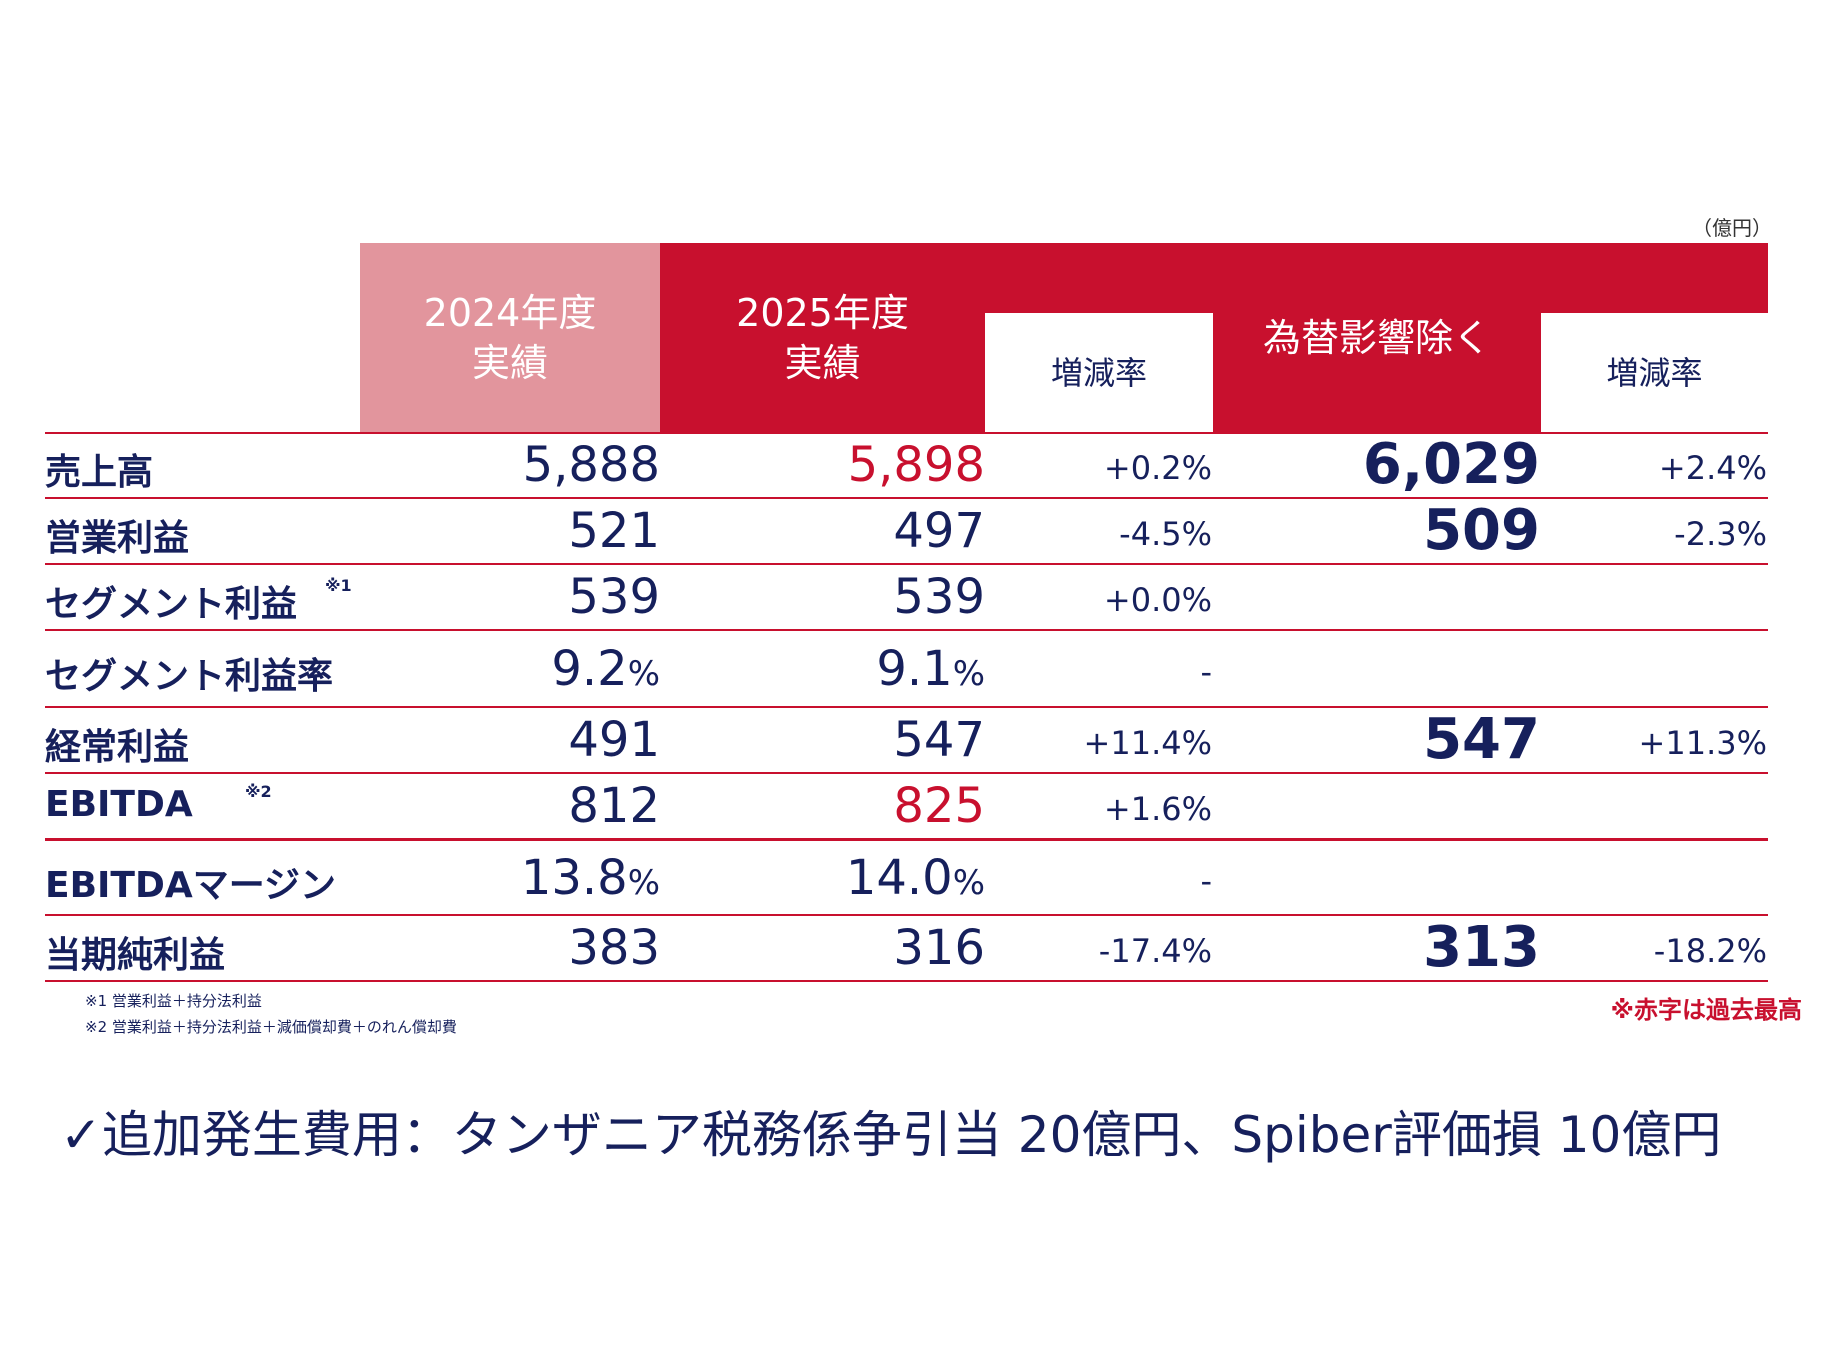 The height and width of the screenshot is (1366, 1822). What do you see at coordinates (939, 948) in the screenshot?
I see `fy2025-net-income: 316` at bounding box center [939, 948].